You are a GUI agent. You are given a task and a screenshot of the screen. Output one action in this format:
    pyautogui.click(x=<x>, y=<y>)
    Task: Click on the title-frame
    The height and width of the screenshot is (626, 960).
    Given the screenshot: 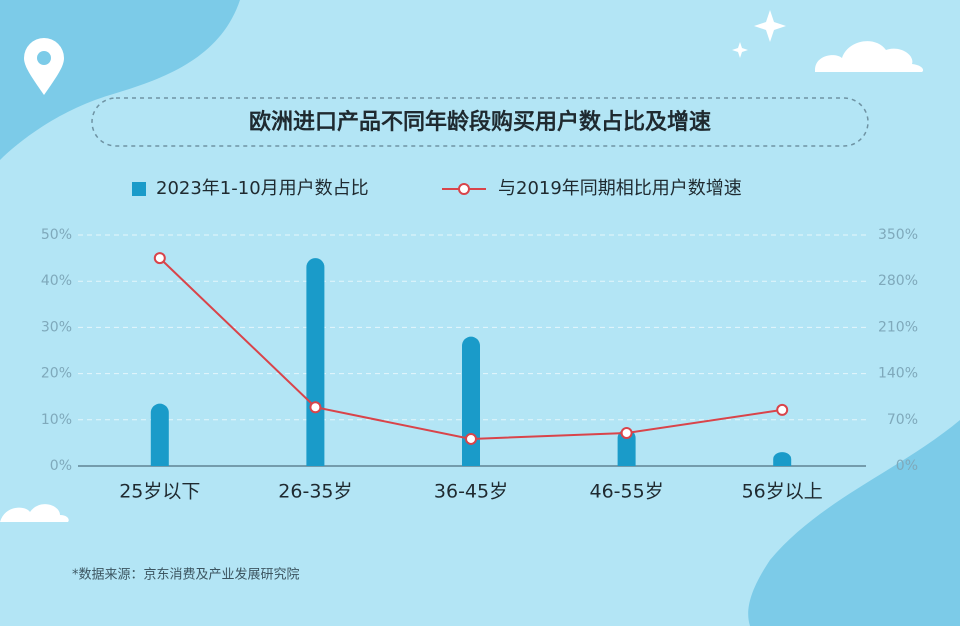 What is the action you would take?
    pyautogui.click(x=480, y=122)
    